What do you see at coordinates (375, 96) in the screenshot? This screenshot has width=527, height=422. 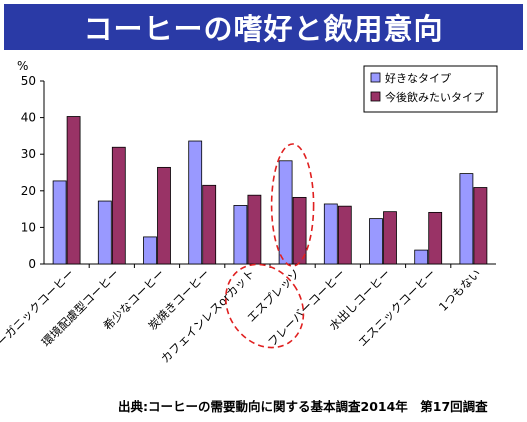 I see `legend-swatch-want` at bounding box center [375, 96].